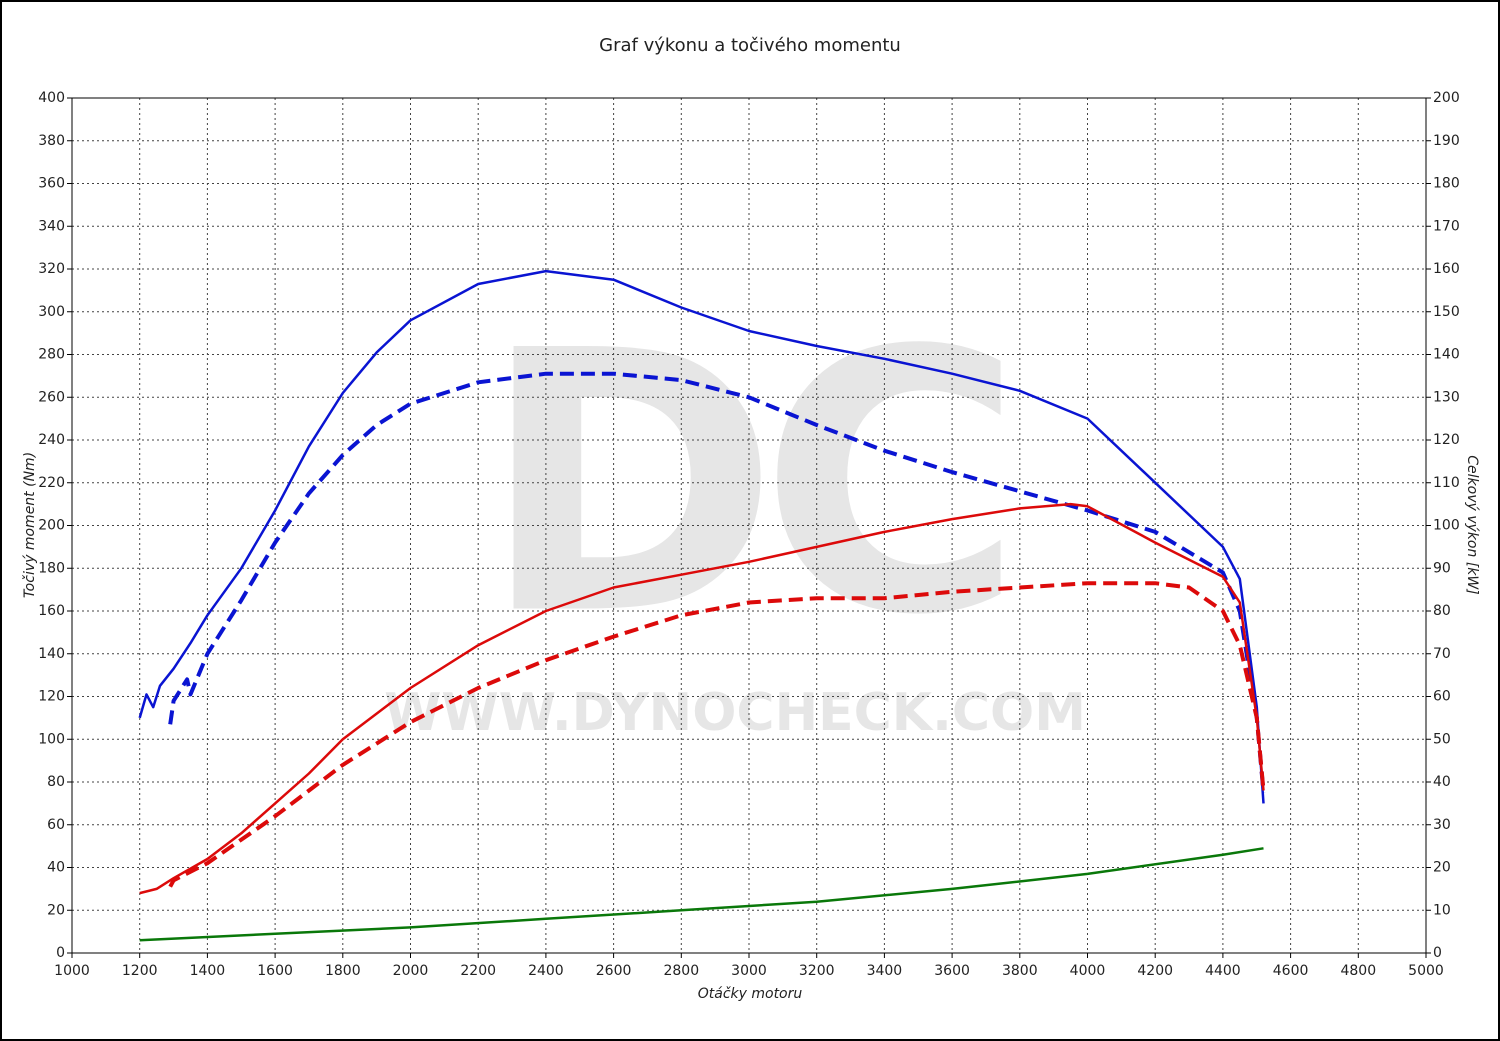  I want to click on y-tick-label: 300, so click(51, 312).